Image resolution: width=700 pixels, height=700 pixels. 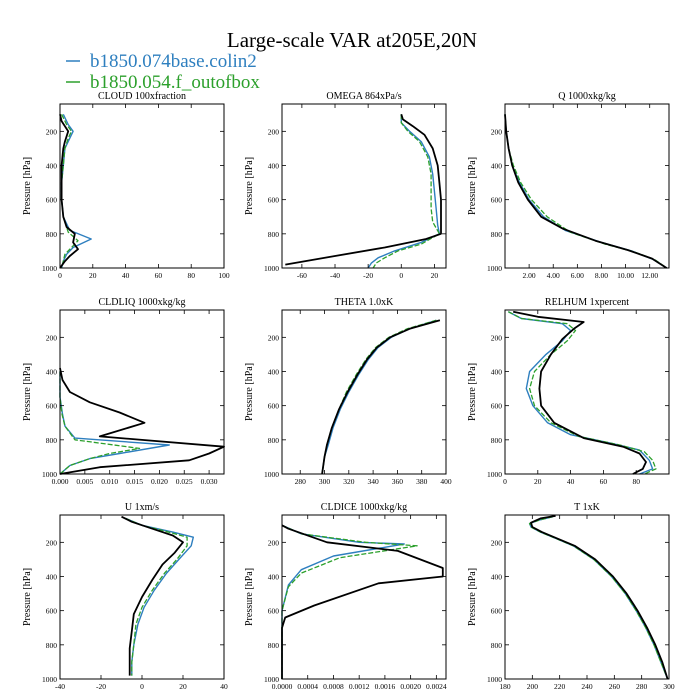 I want to click on x-tick-label: 0.030, so click(x=209, y=481).